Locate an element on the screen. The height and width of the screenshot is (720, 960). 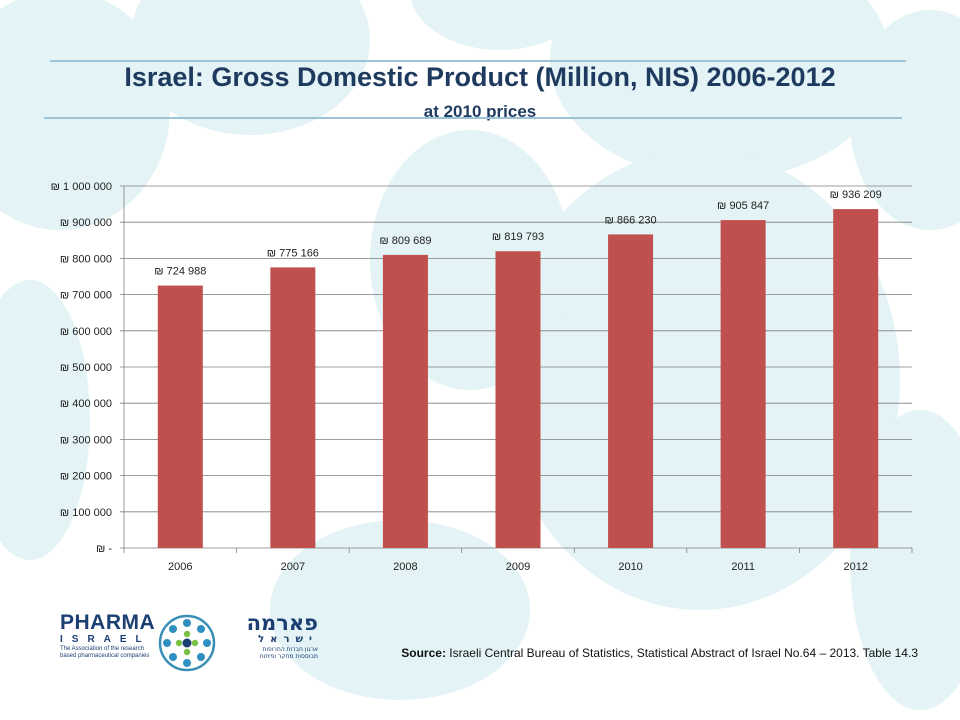
network-circle-icon is located at coordinates (187, 643).